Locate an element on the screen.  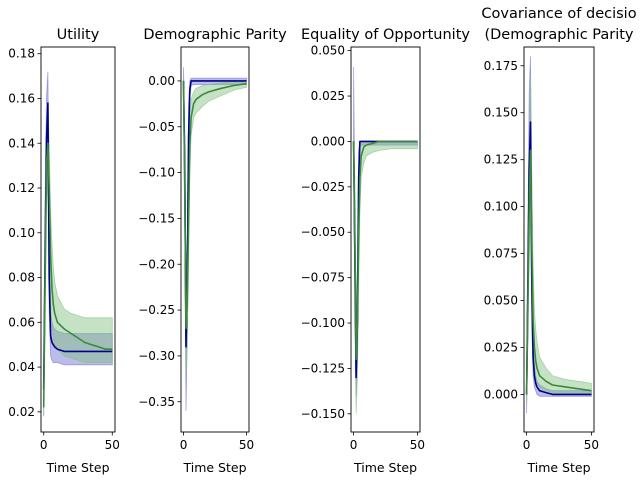
y-tick-label: 0.04 is located at coordinates (21, 367).